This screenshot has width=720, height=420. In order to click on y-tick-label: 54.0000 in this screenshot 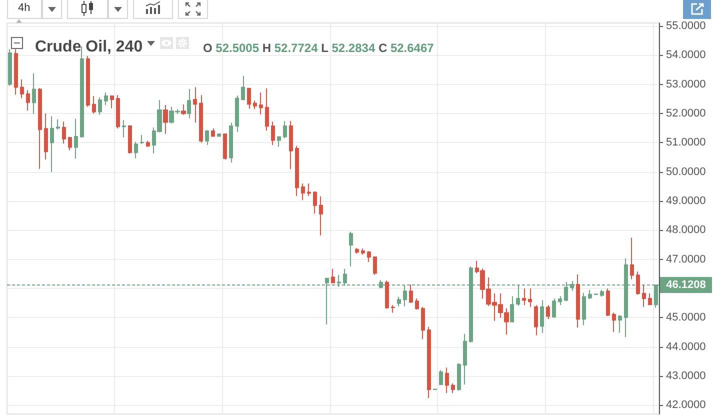, I will do `click(686, 55)`.